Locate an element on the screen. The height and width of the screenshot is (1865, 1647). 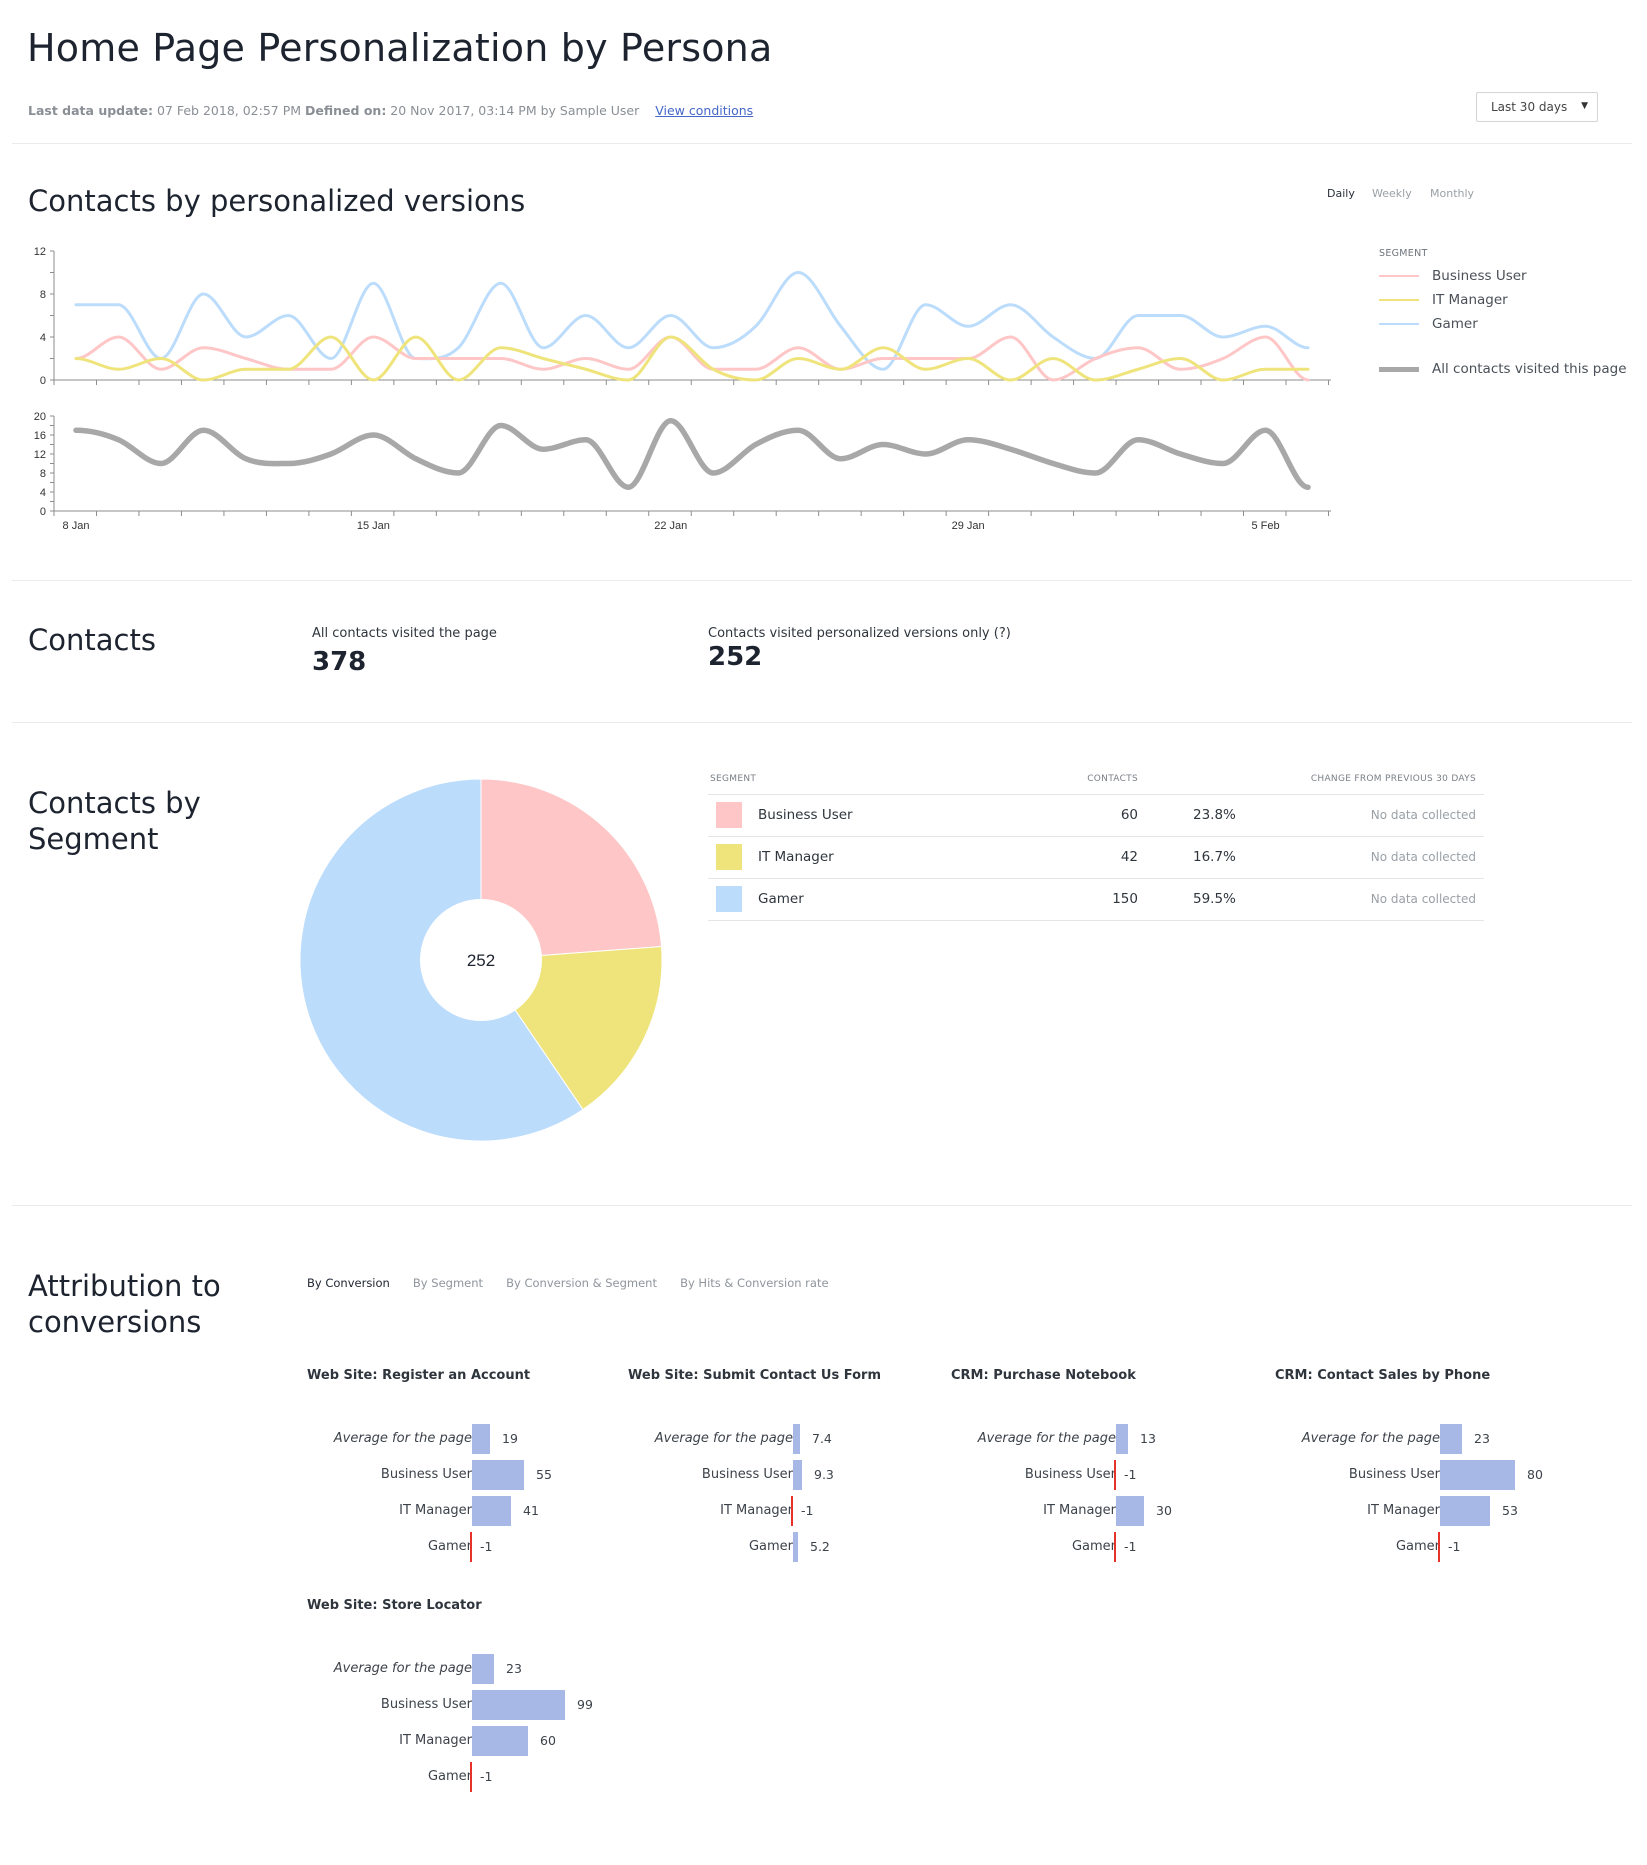
col-change: CHANGE FROM PREVIOUS 30 DAYS is located at coordinates (1371, 782).